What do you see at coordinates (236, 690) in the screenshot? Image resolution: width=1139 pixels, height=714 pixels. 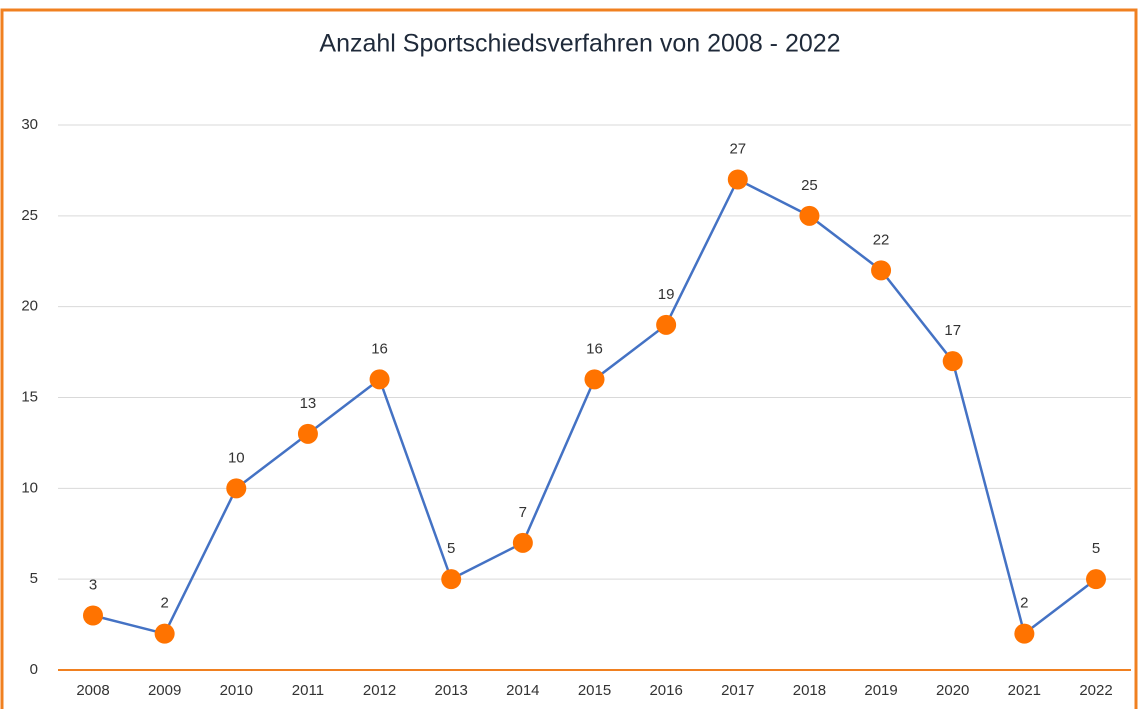 I see `x-tick-label: 2010` at bounding box center [236, 690].